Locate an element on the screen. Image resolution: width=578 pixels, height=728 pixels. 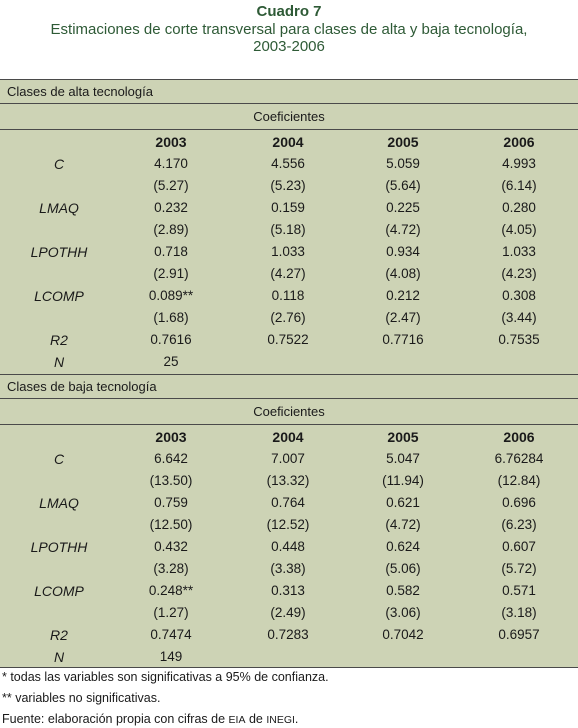
note-non-significant: ** variables no significativas. is located at coordinates (81, 698).